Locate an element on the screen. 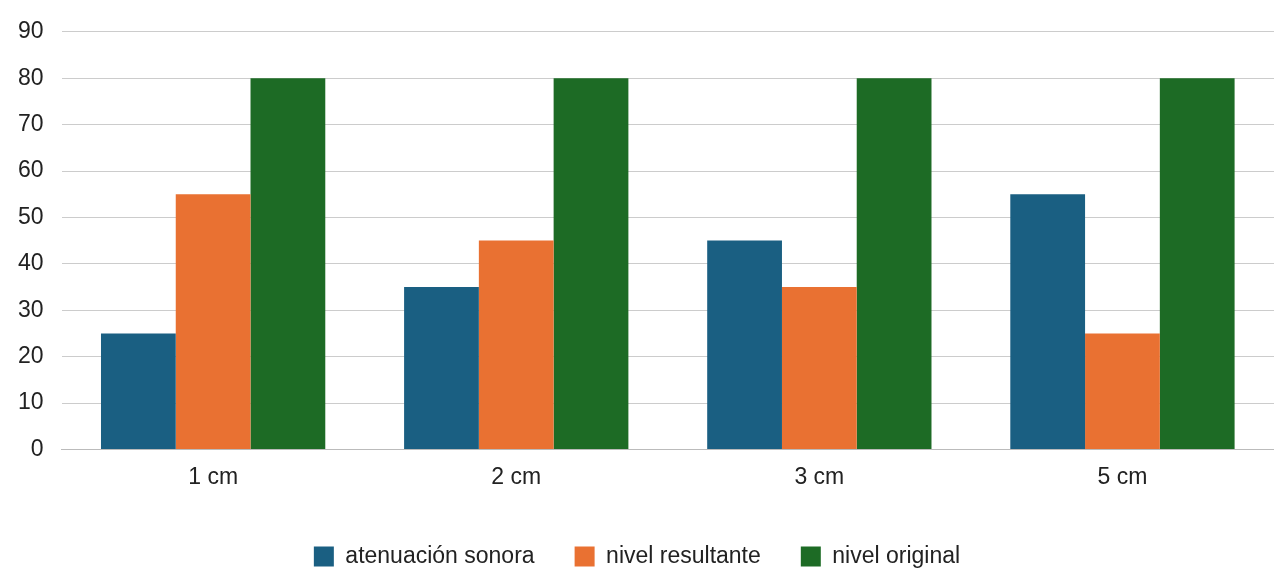  x-tick-label: 3 cm is located at coordinates (819, 475).